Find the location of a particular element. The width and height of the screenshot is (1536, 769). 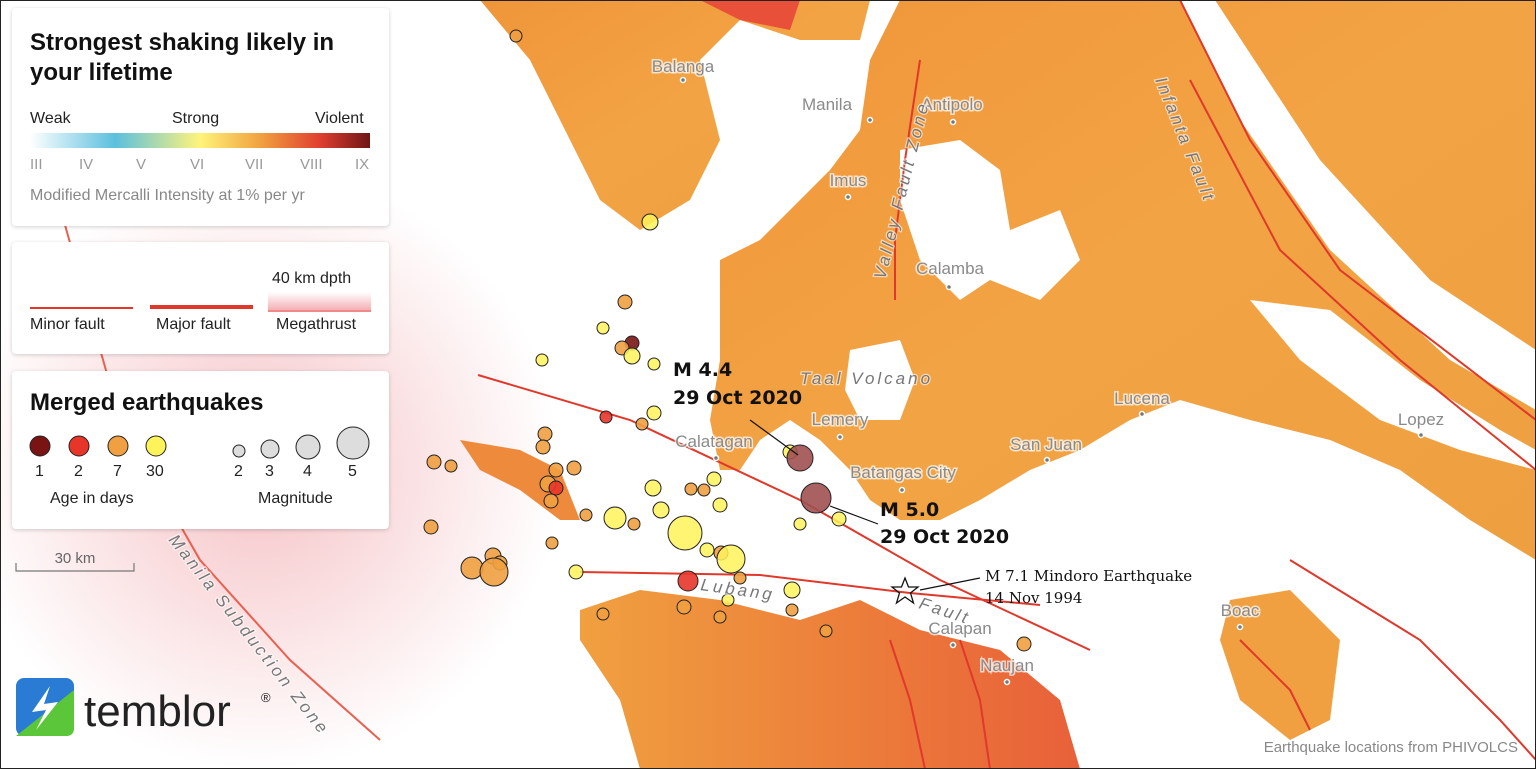

intensity-bar is located at coordinates (200, 140).